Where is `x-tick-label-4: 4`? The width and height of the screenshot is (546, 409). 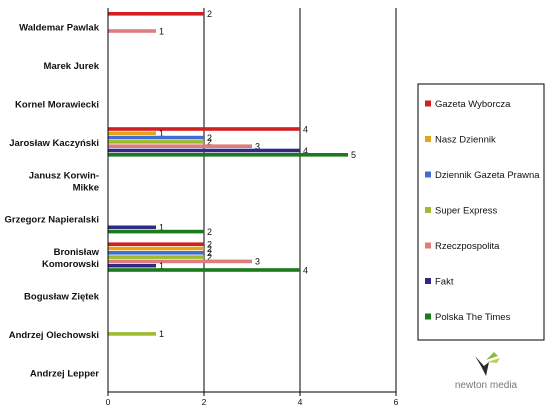
x-tick-label-4: 4 is located at coordinates (300, 402).